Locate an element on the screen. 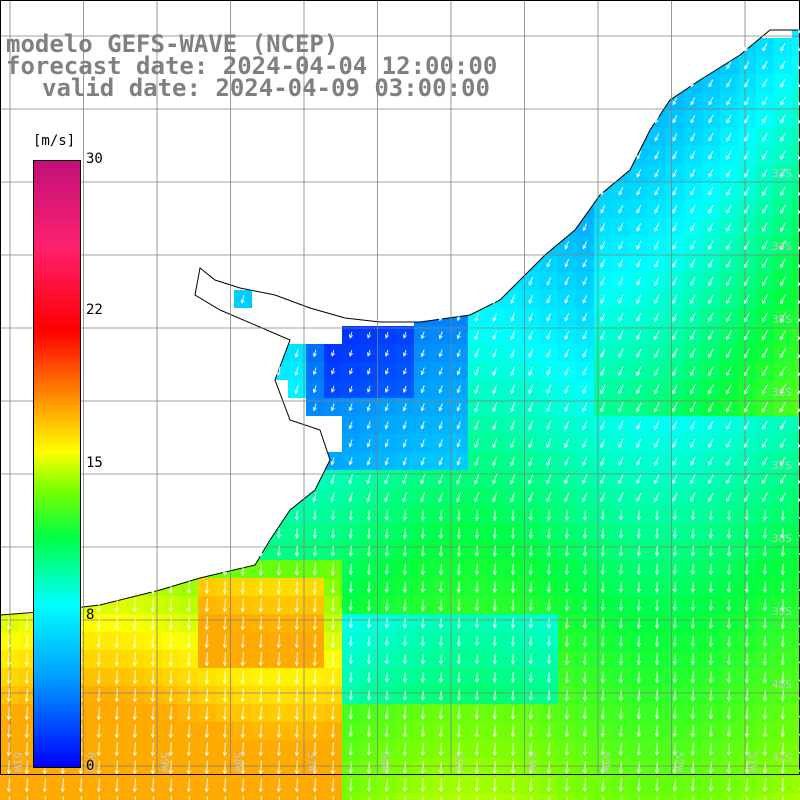 This screenshot has width=800, height=800. lat-label: 41S is located at coordinates (782, 757).